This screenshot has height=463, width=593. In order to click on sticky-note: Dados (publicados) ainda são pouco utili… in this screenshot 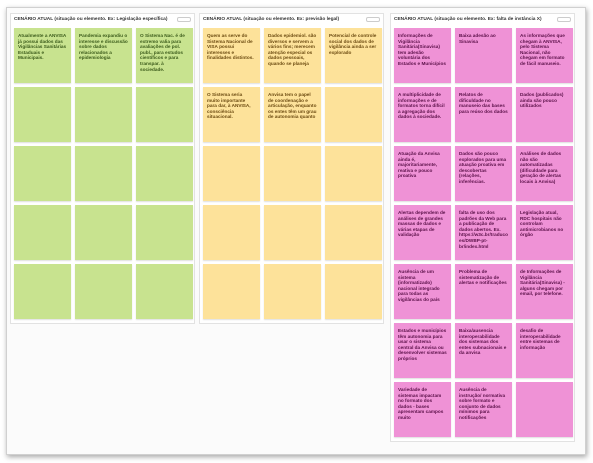, I will do `click(544, 114)`.